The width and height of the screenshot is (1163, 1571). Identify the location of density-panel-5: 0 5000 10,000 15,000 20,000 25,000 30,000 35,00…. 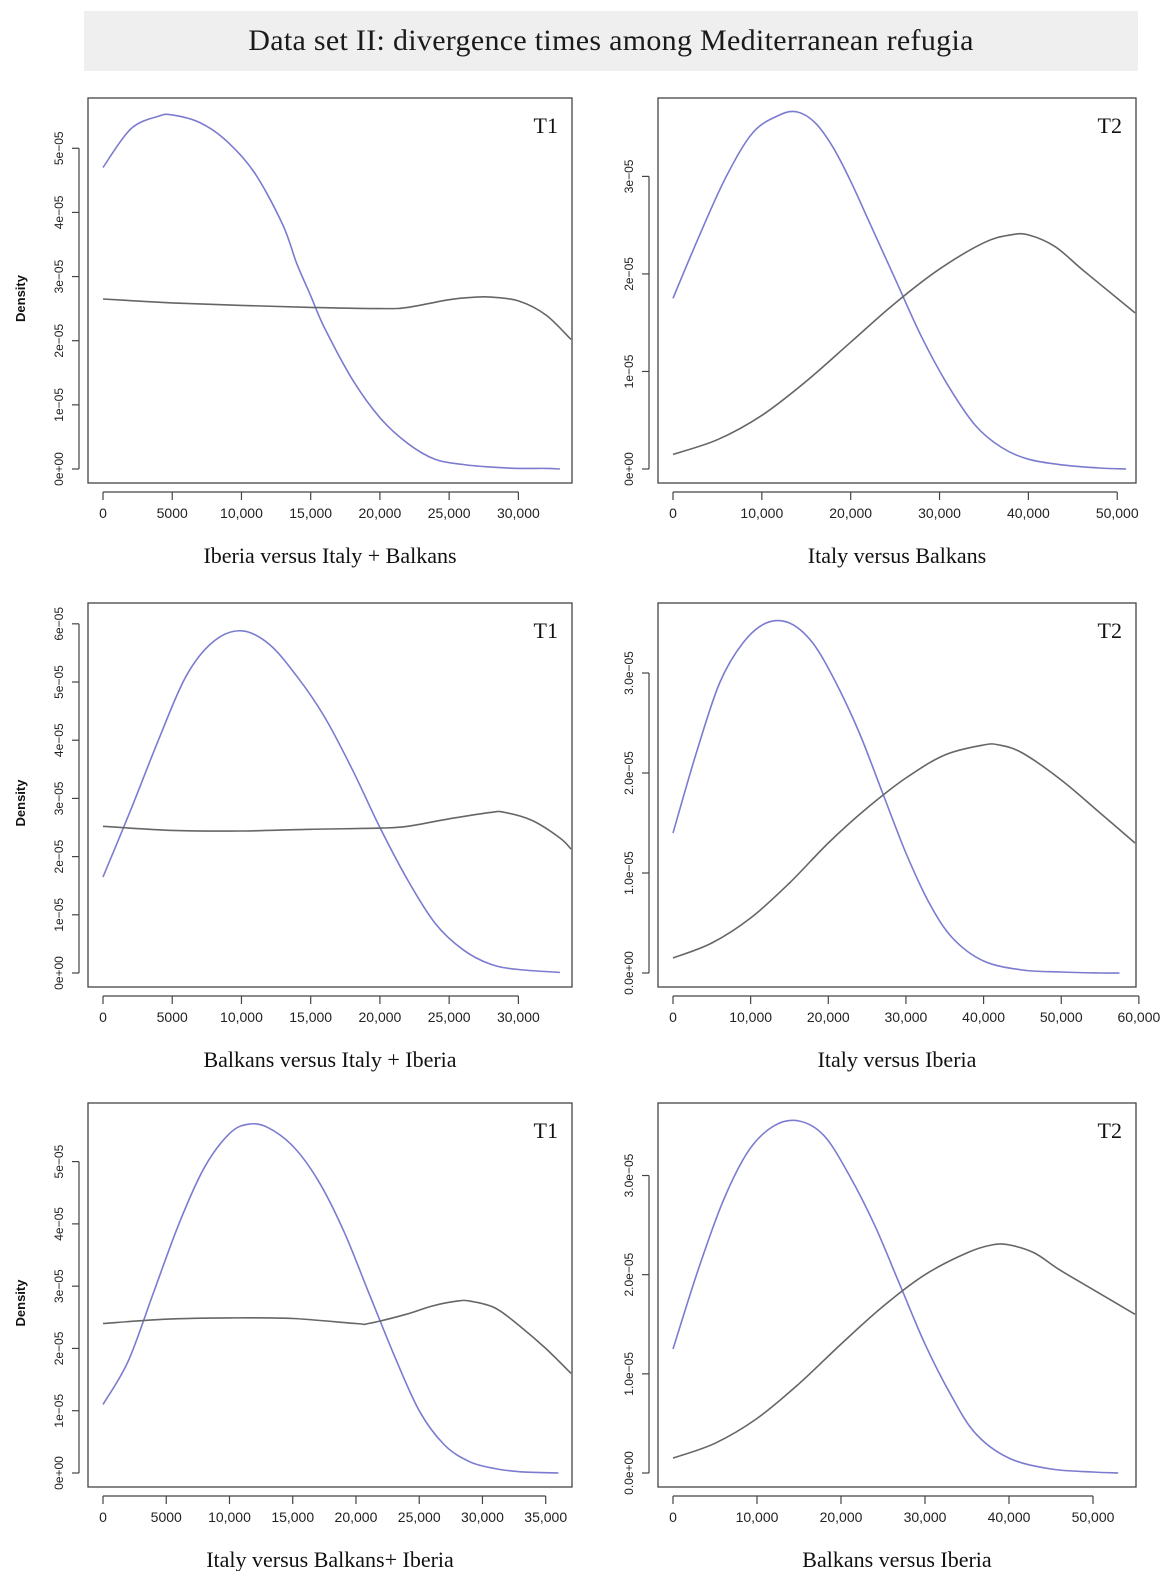
(293, 1336).